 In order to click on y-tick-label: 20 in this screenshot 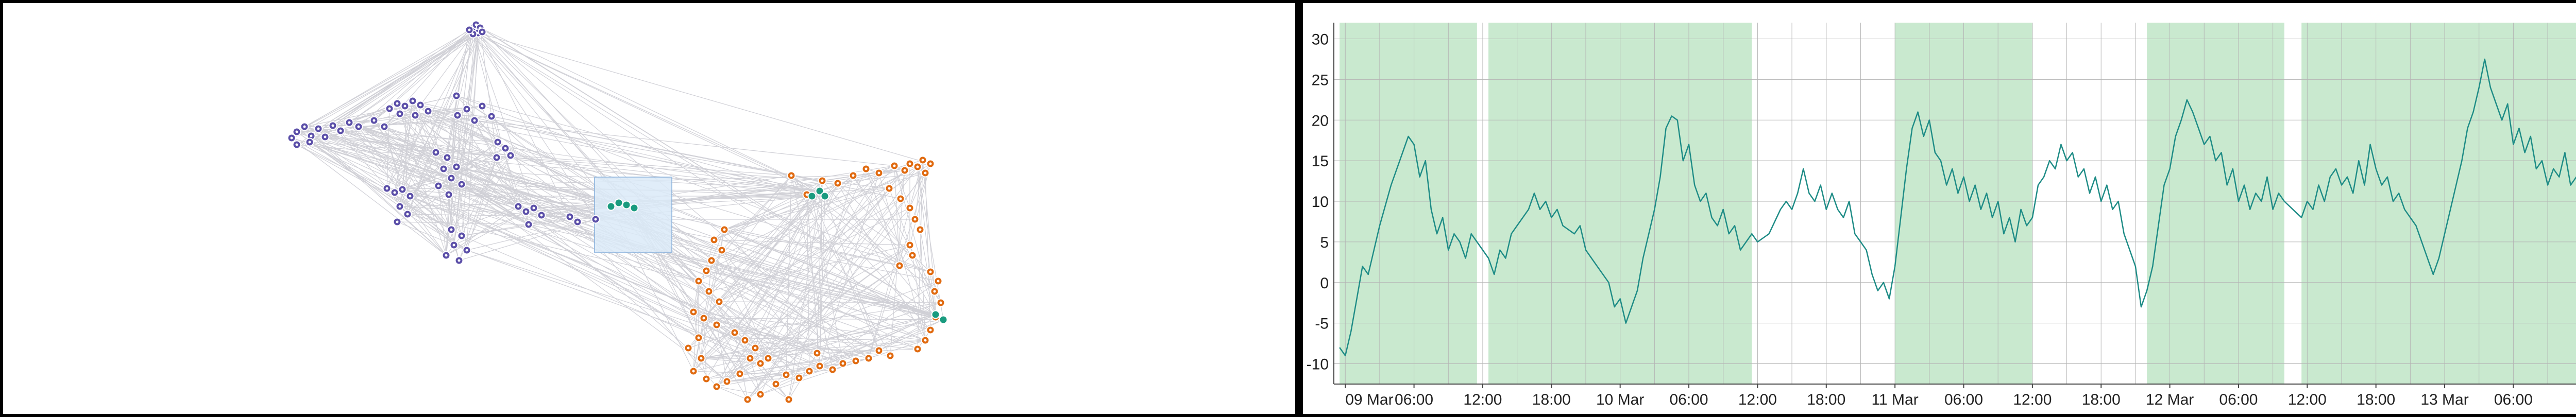, I will do `click(1320, 120)`.